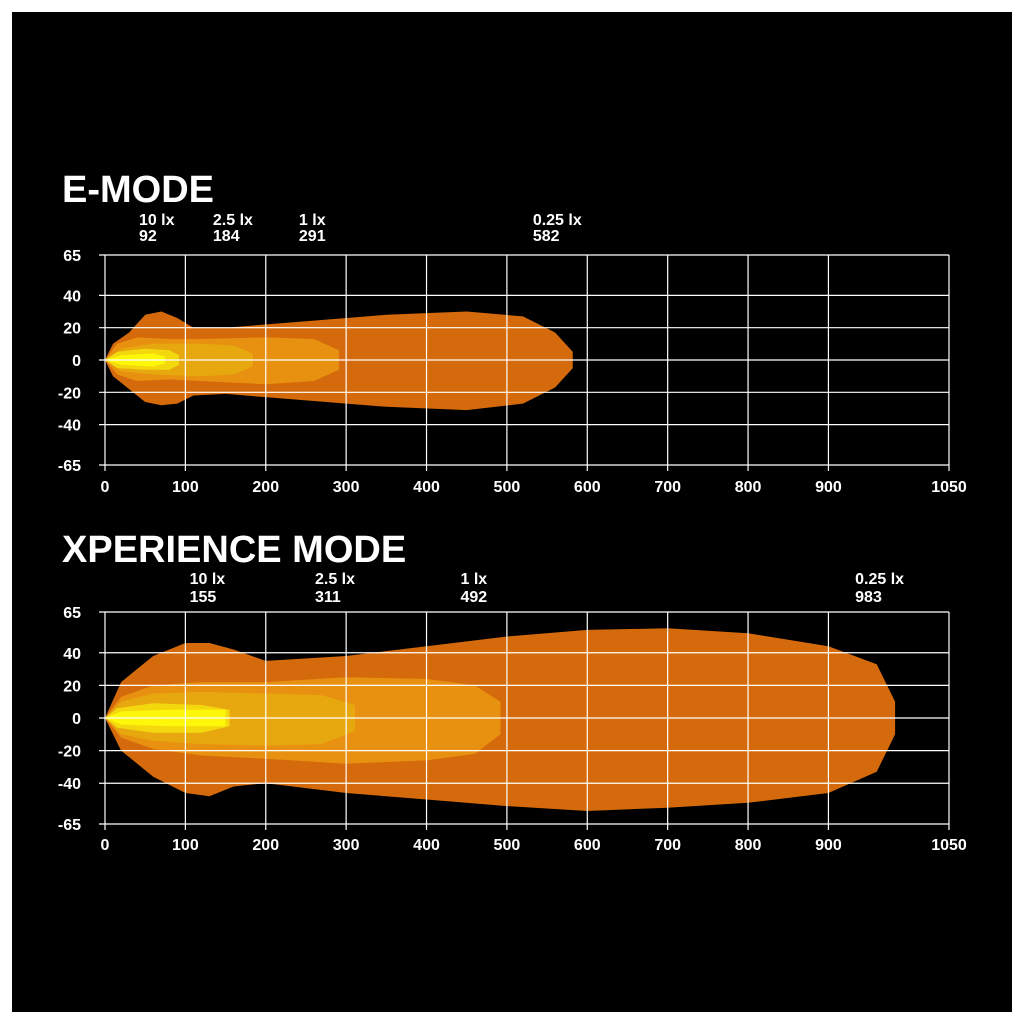 This screenshot has width=1024, height=1024. What do you see at coordinates (203, 597) in the screenshot?
I see `lux-distance: 155` at bounding box center [203, 597].